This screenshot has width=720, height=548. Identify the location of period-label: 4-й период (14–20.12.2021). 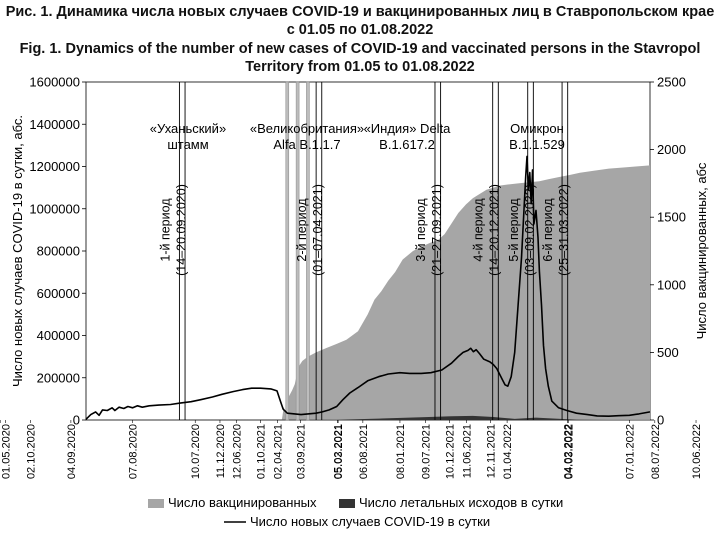
(487, 230).